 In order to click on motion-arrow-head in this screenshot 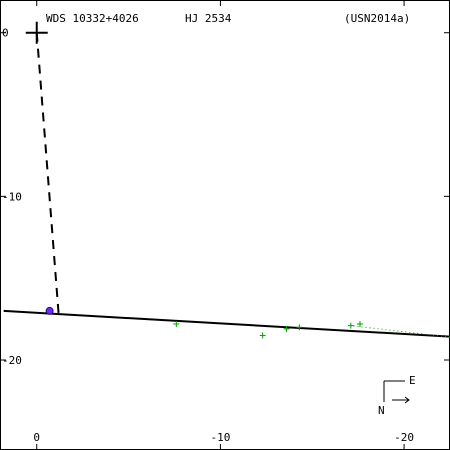, I will do `click(407, 400)`.